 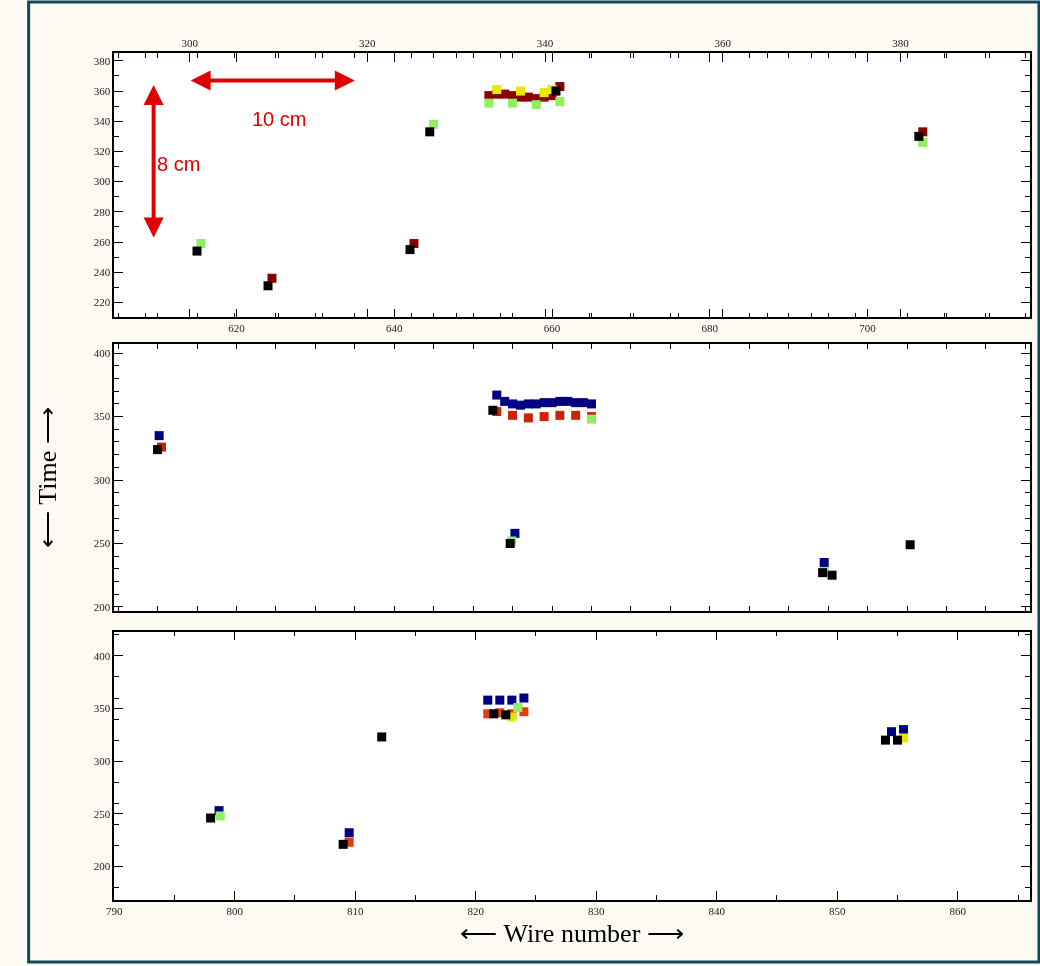 I want to click on x-tick-label: 840, so click(x=717, y=911).